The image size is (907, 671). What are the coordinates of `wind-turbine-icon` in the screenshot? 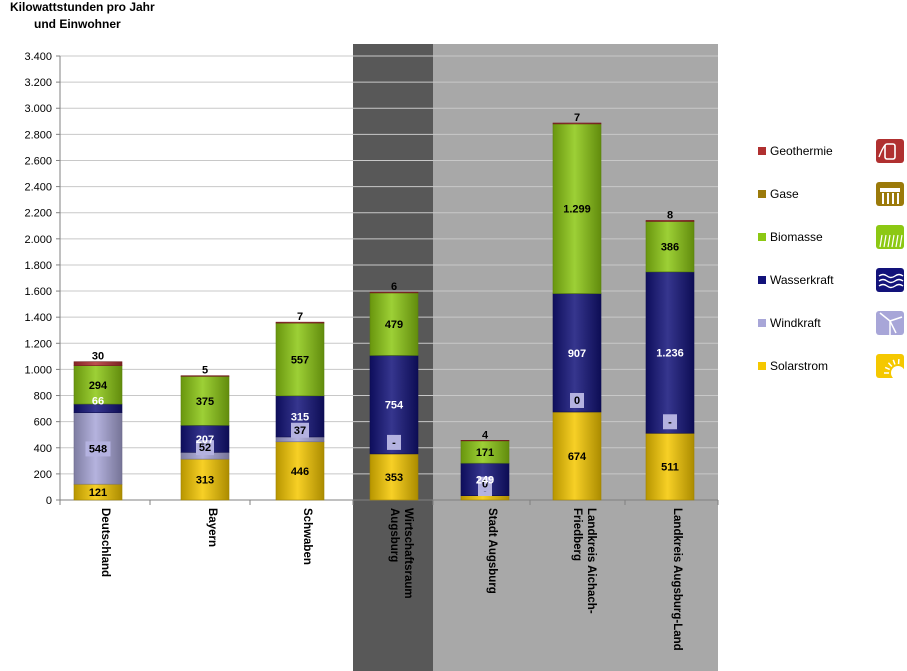 It's located at (890, 323).